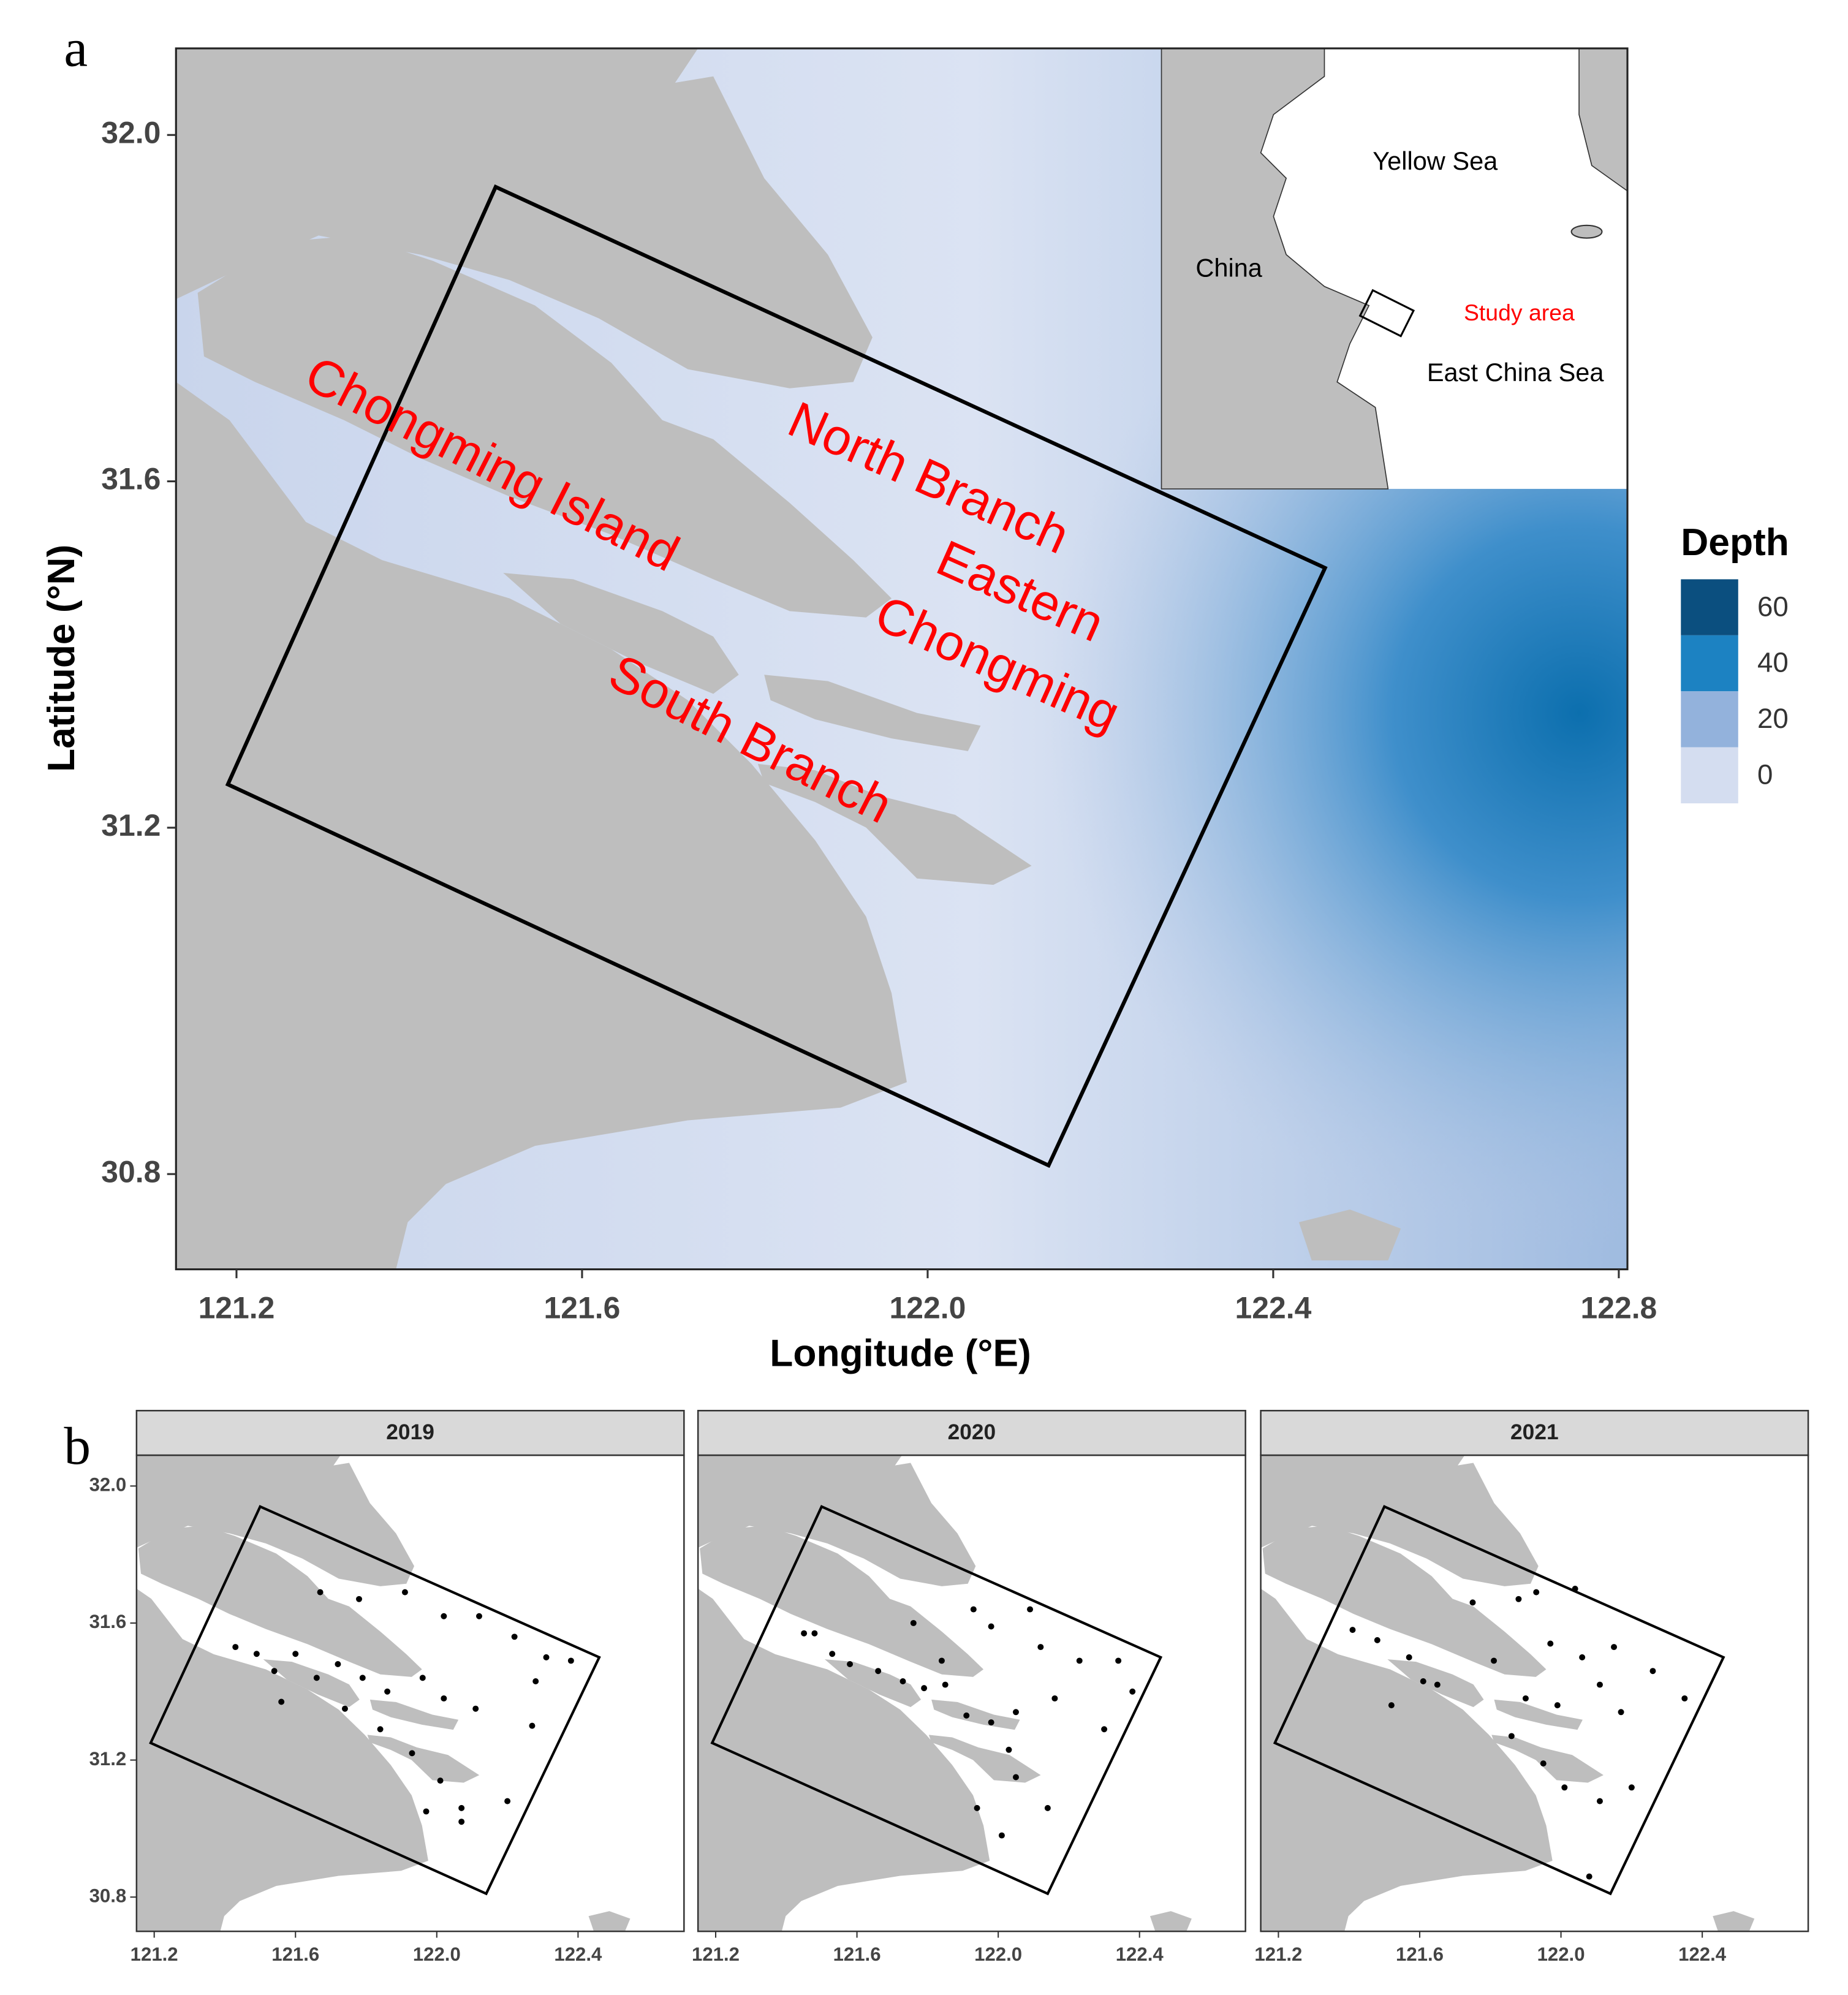  Describe the element at coordinates (76, 47) in the screenshot. I see `panel-label: a` at that location.